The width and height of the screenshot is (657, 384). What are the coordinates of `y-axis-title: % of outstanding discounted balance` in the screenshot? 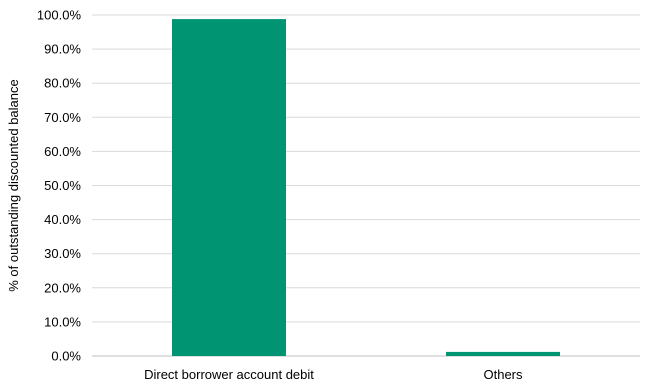 It's located at (13, 185).